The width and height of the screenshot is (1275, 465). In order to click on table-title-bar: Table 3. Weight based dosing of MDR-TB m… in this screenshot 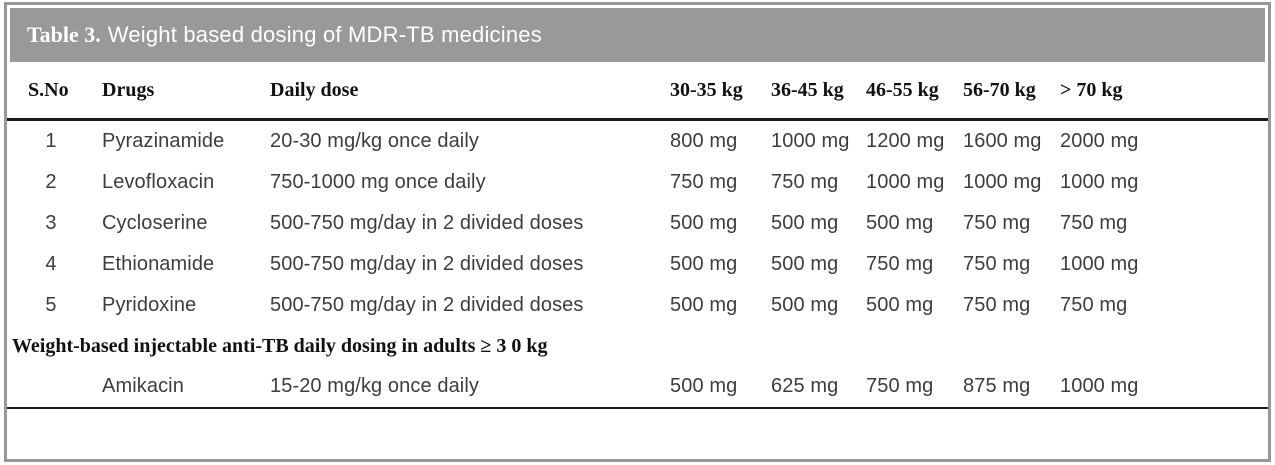, I will do `click(637, 35)`.